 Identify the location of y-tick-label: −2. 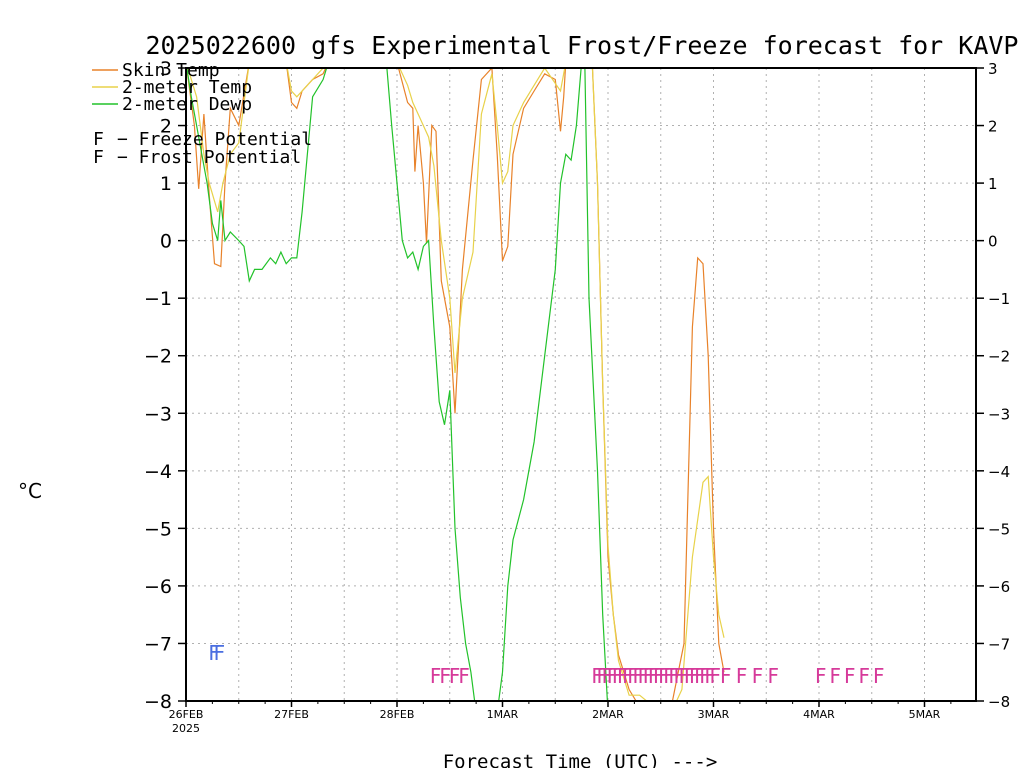
(158, 357).